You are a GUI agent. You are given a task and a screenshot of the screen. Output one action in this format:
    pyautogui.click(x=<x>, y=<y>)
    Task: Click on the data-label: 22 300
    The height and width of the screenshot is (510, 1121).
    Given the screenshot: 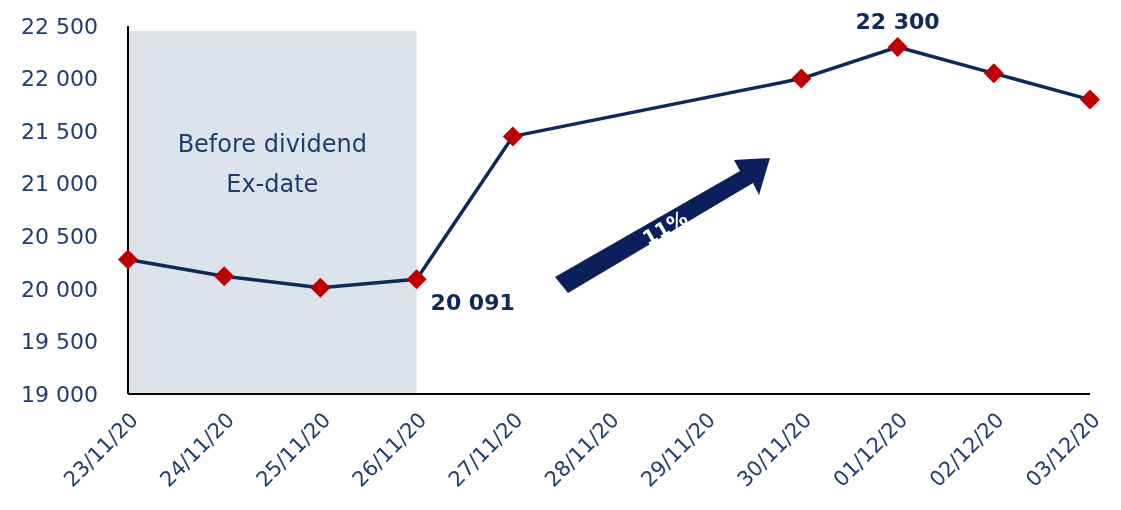 What is the action you would take?
    pyautogui.click(x=897, y=22)
    